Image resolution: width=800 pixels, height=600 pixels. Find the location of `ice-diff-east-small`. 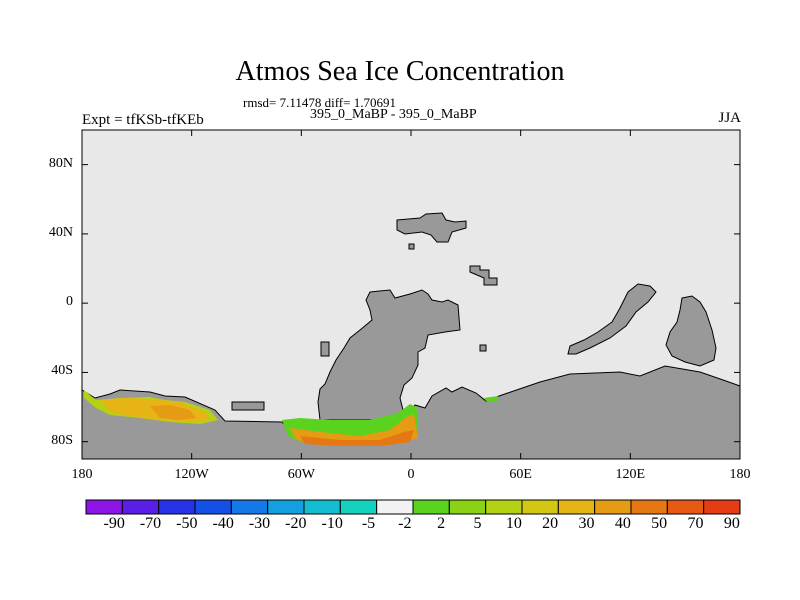

ice-diff-east-small is located at coordinates (491, 398).